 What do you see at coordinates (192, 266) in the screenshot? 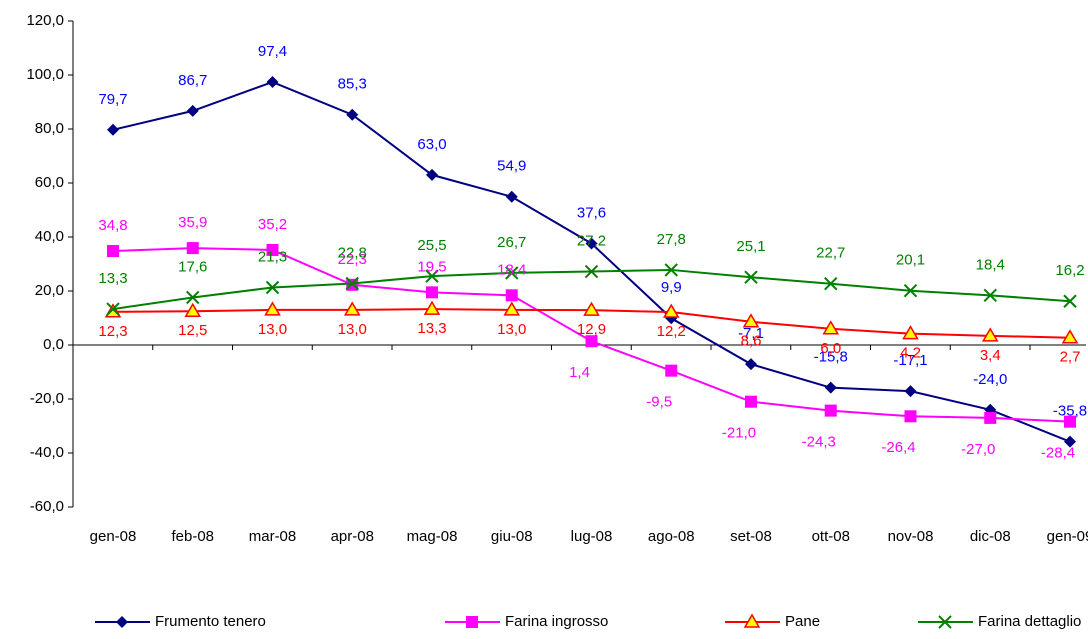
I see `data-label: 17,6` at bounding box center [192, 266].